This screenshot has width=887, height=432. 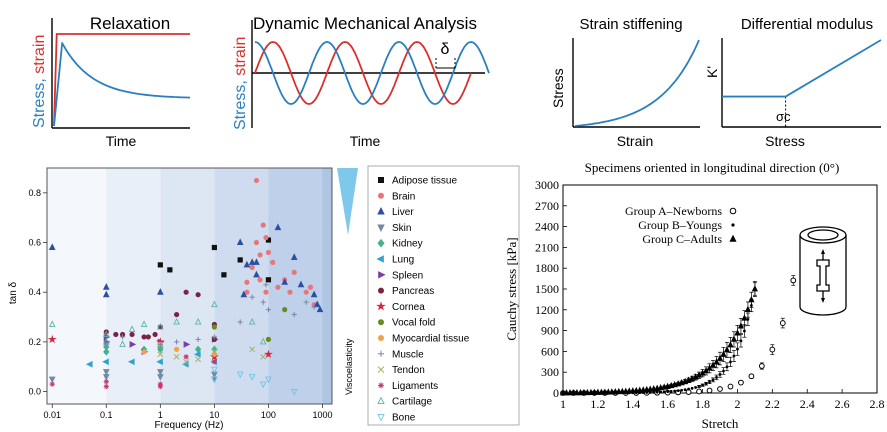 What do you see at coordinates (403, 196) in the screenshot?
I see `legend-entry: Brain` at bounding box center [403, 196].